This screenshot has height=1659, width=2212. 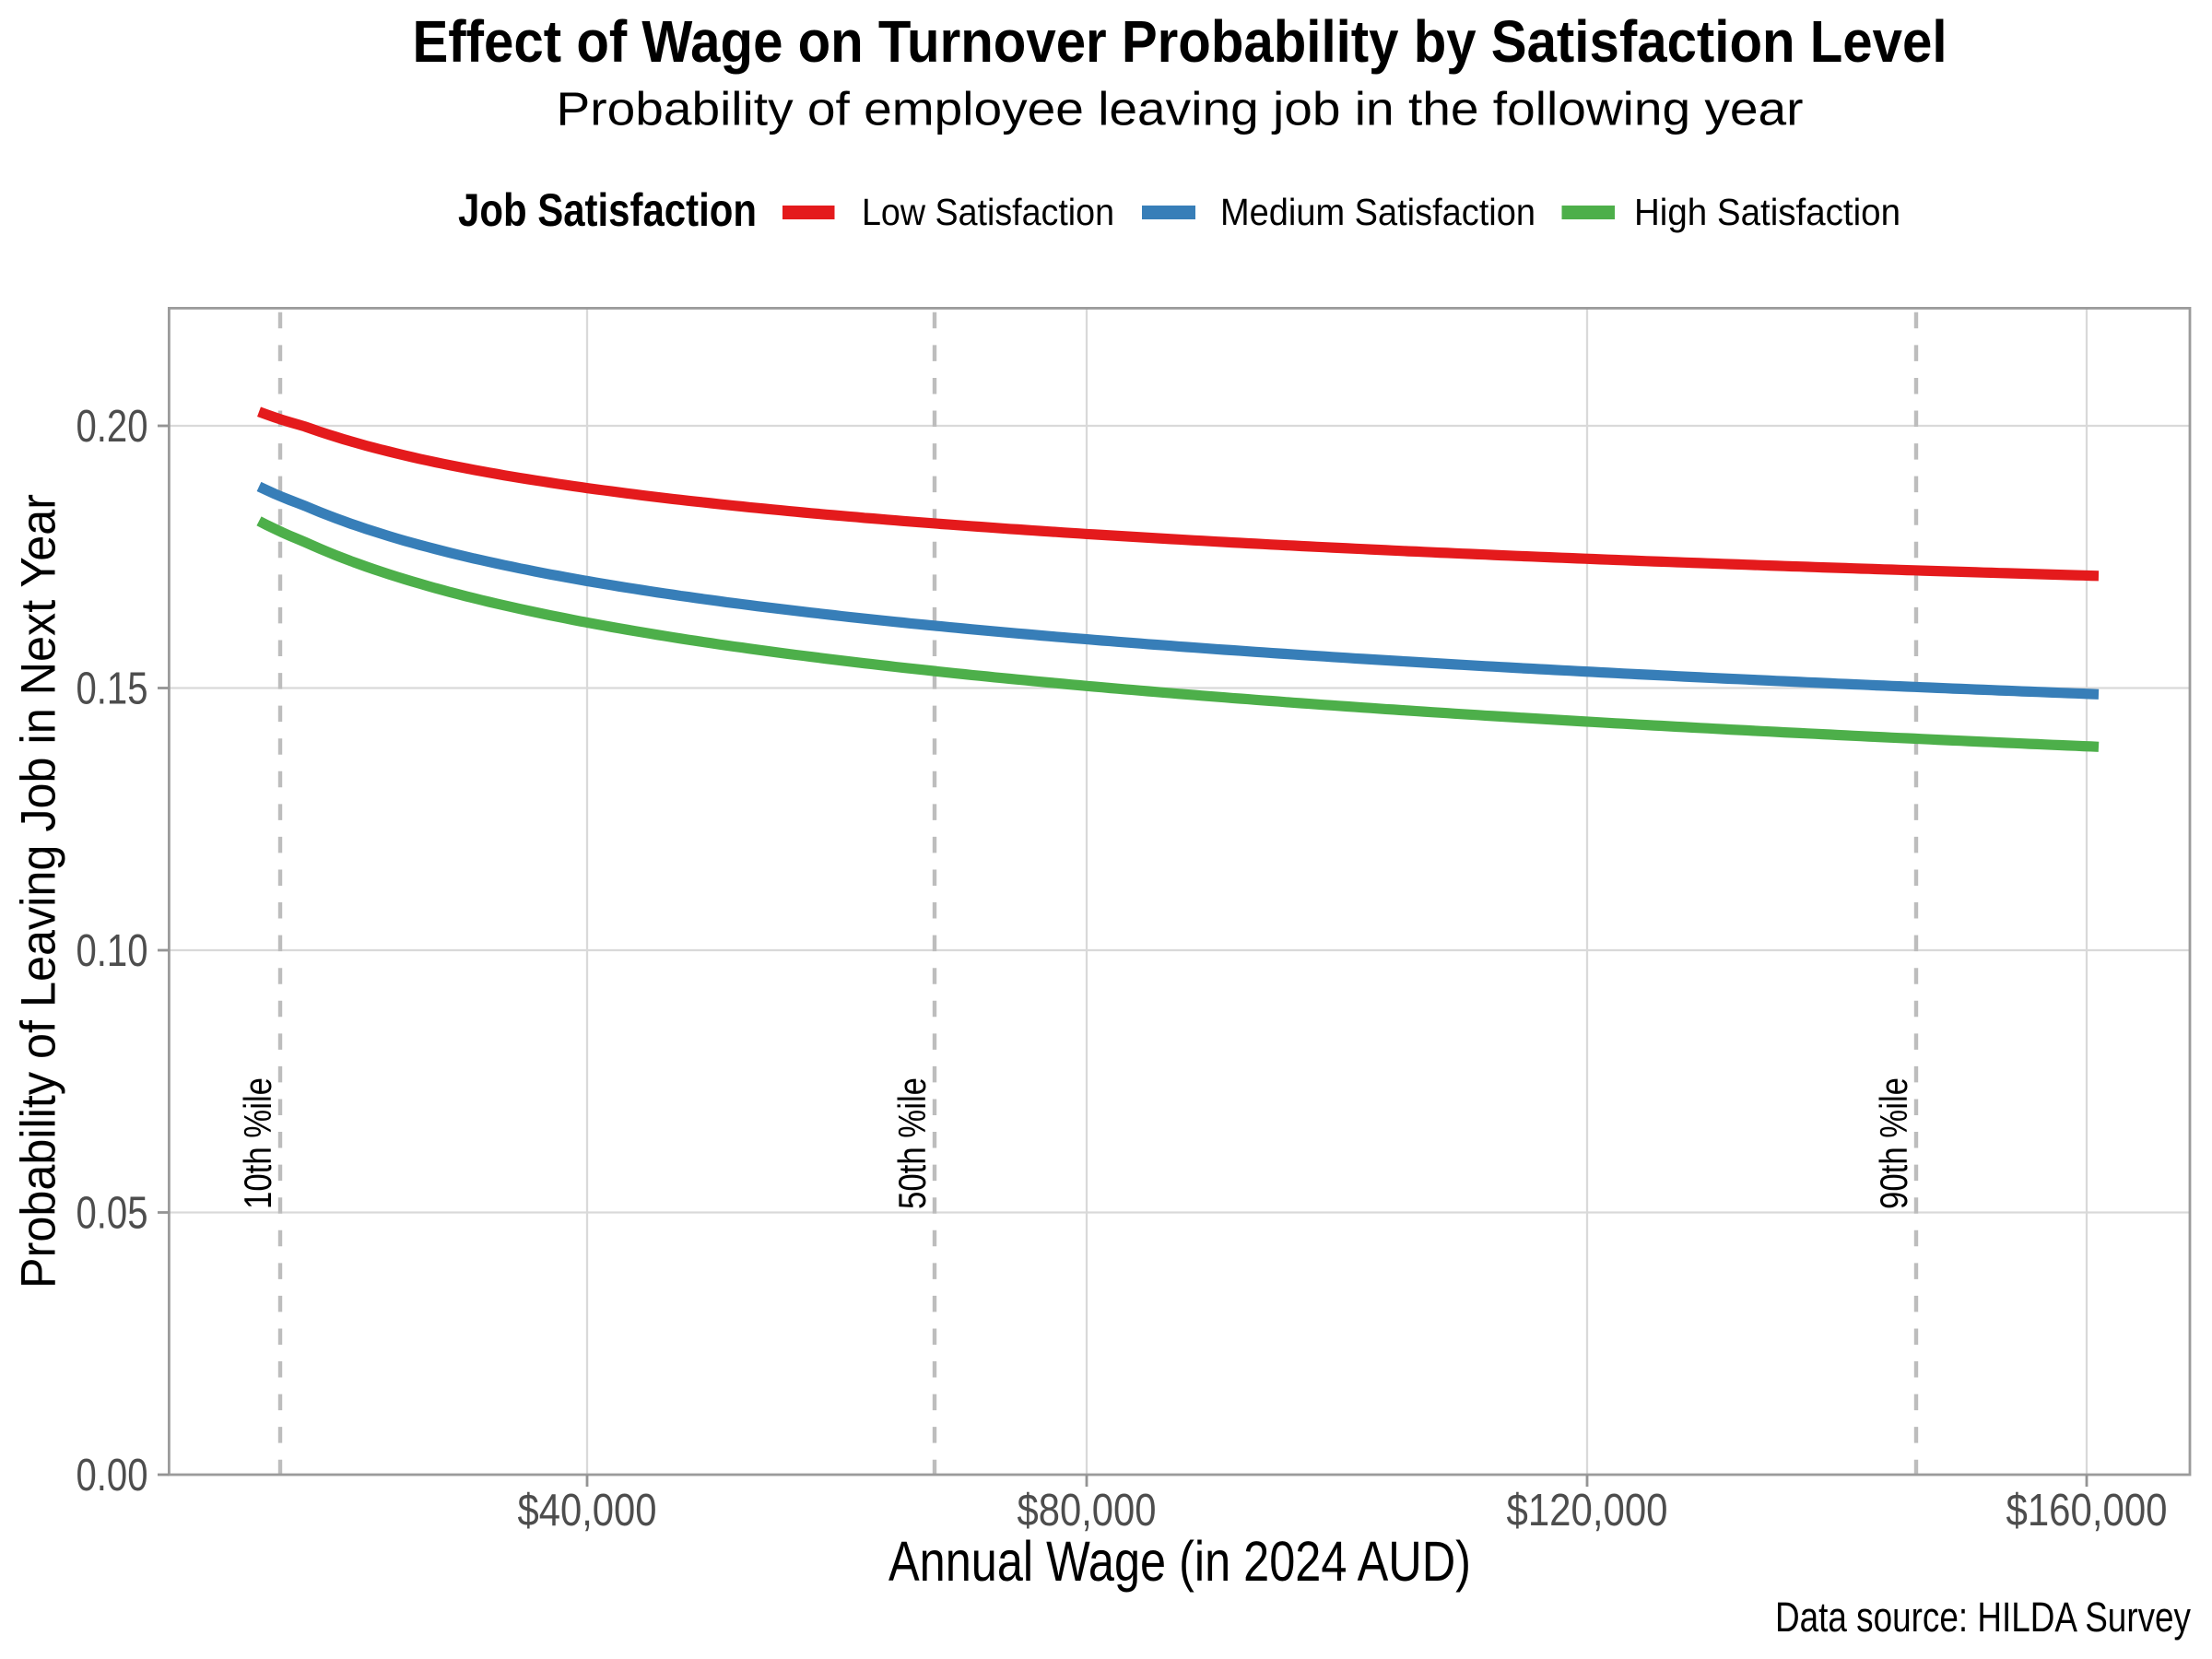 What do you see at coordinates (112, 689) in the screenshot?
I see `svg-text: 0.15` at bounding box center [112, 689].